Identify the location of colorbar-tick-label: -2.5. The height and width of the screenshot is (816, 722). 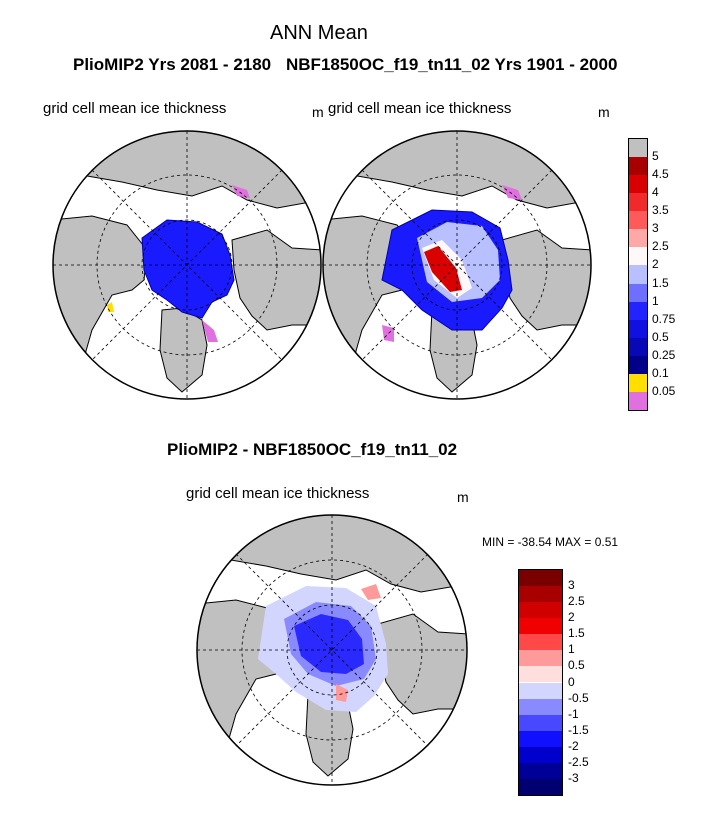
(578, 761).